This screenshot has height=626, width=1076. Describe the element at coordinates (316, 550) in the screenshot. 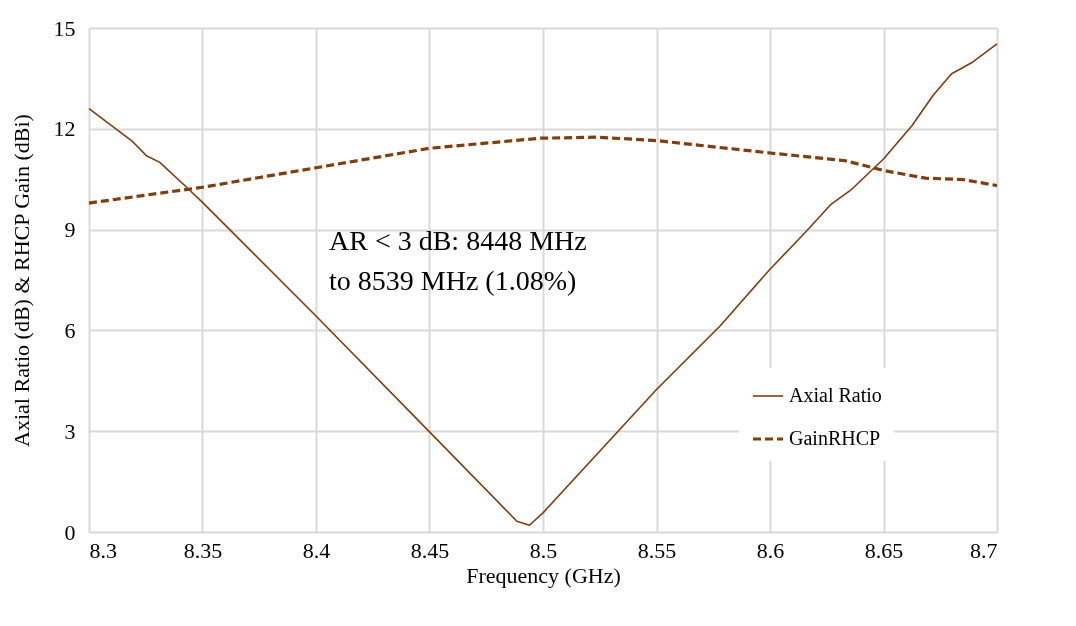

I see `x-tick-label: 8.4` at that location.